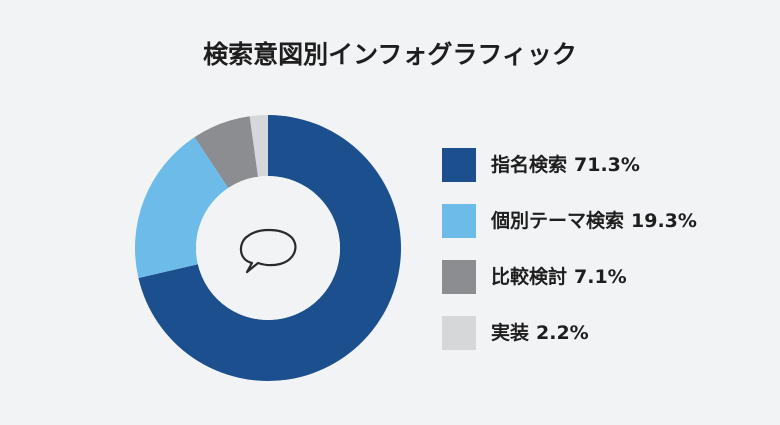 The image size is (780, 425). What do you see at coordinates (268, 251) in the screenshot?
I see `speech-bubble-icon` at bounding box center [268, 251].